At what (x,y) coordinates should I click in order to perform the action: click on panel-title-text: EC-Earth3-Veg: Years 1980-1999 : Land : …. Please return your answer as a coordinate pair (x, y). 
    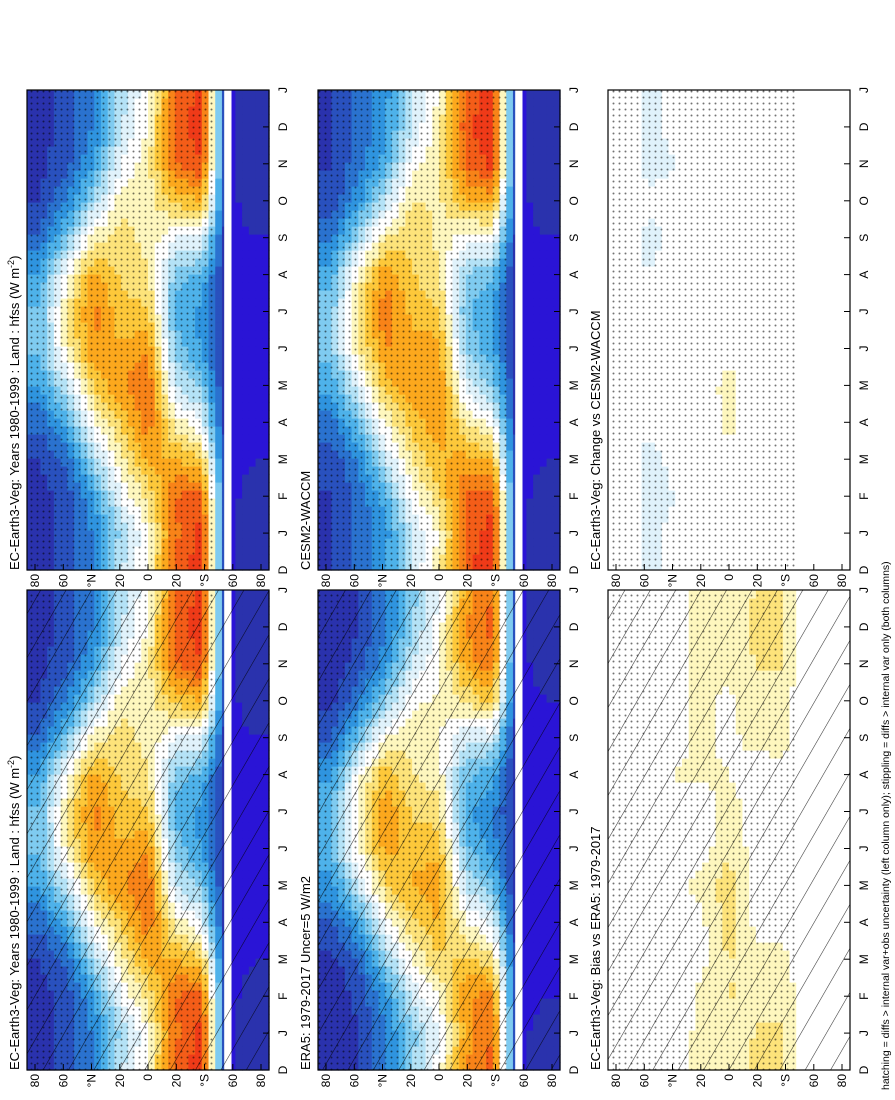
    Looking at the image, I should click on (14, 919).